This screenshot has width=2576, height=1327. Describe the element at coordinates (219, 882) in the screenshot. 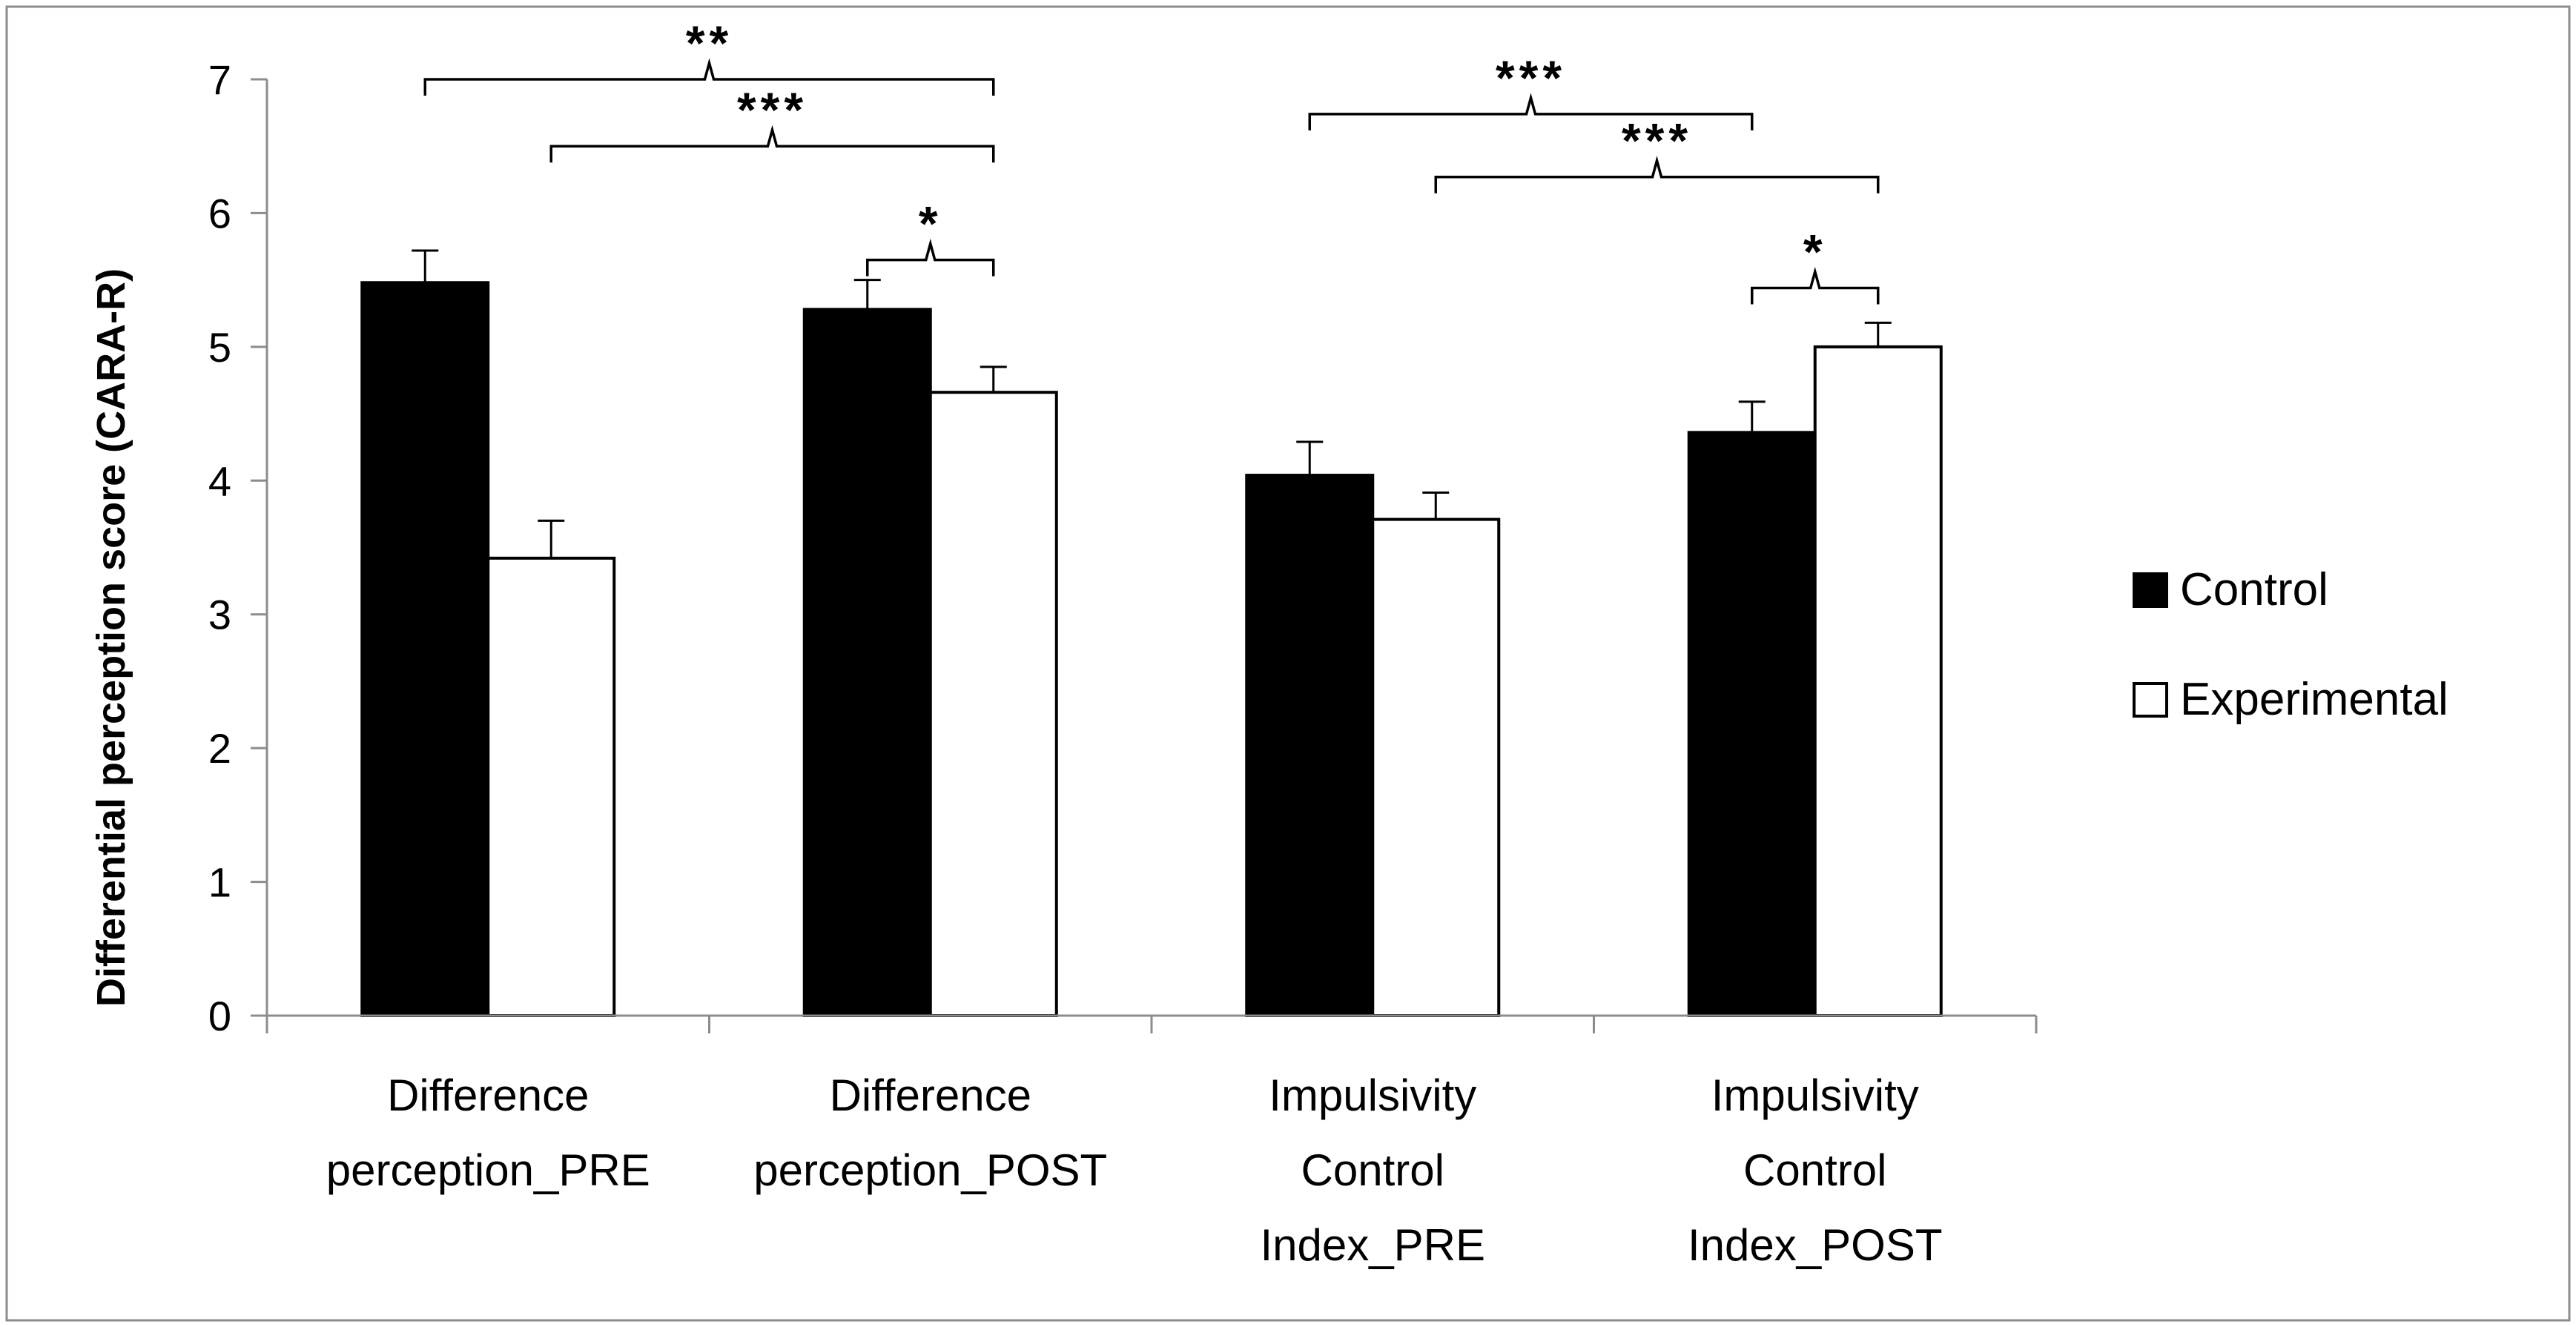

I see `y-tick-label: 1` at that location.